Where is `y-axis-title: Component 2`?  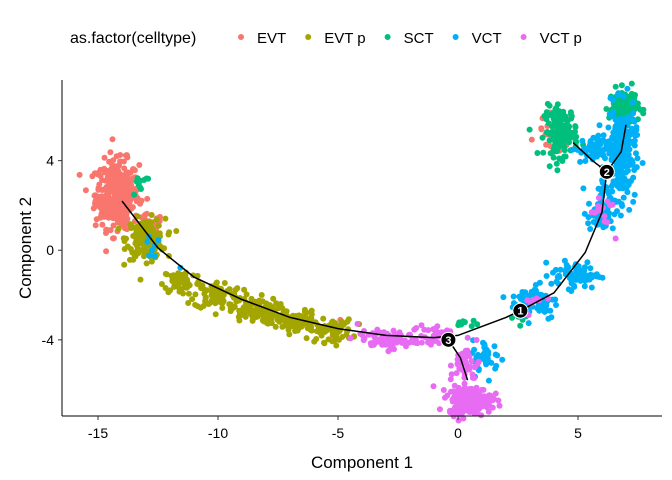 y-axis-title: Component 2 is located at coordinates (25, 248).